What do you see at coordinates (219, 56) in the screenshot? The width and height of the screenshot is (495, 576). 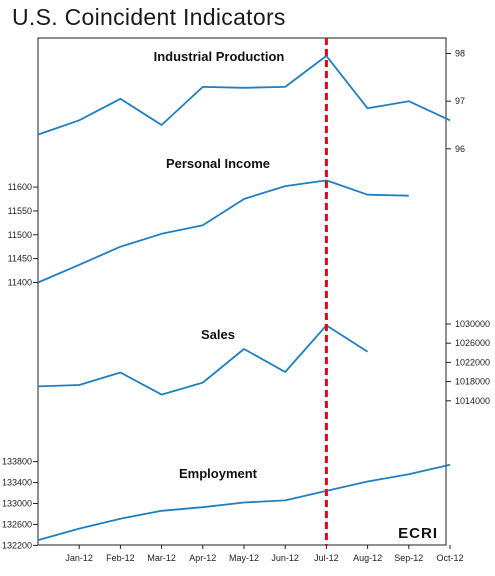 I see `series-label: Industrial Production` at bounding box center [219, 56].